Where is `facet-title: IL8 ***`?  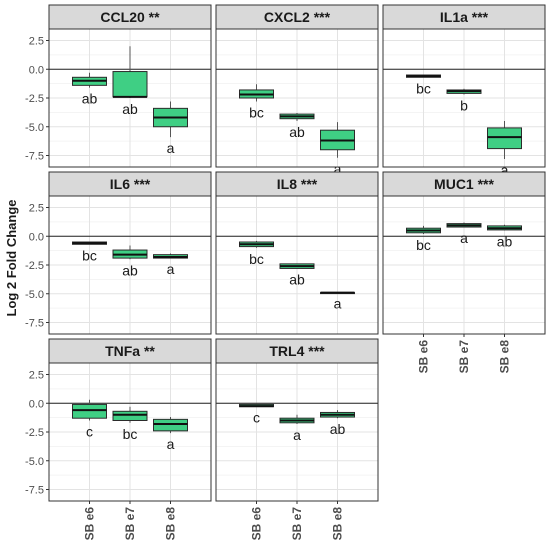
facet-title: IL8 *** is located at coordinates (297, 184).